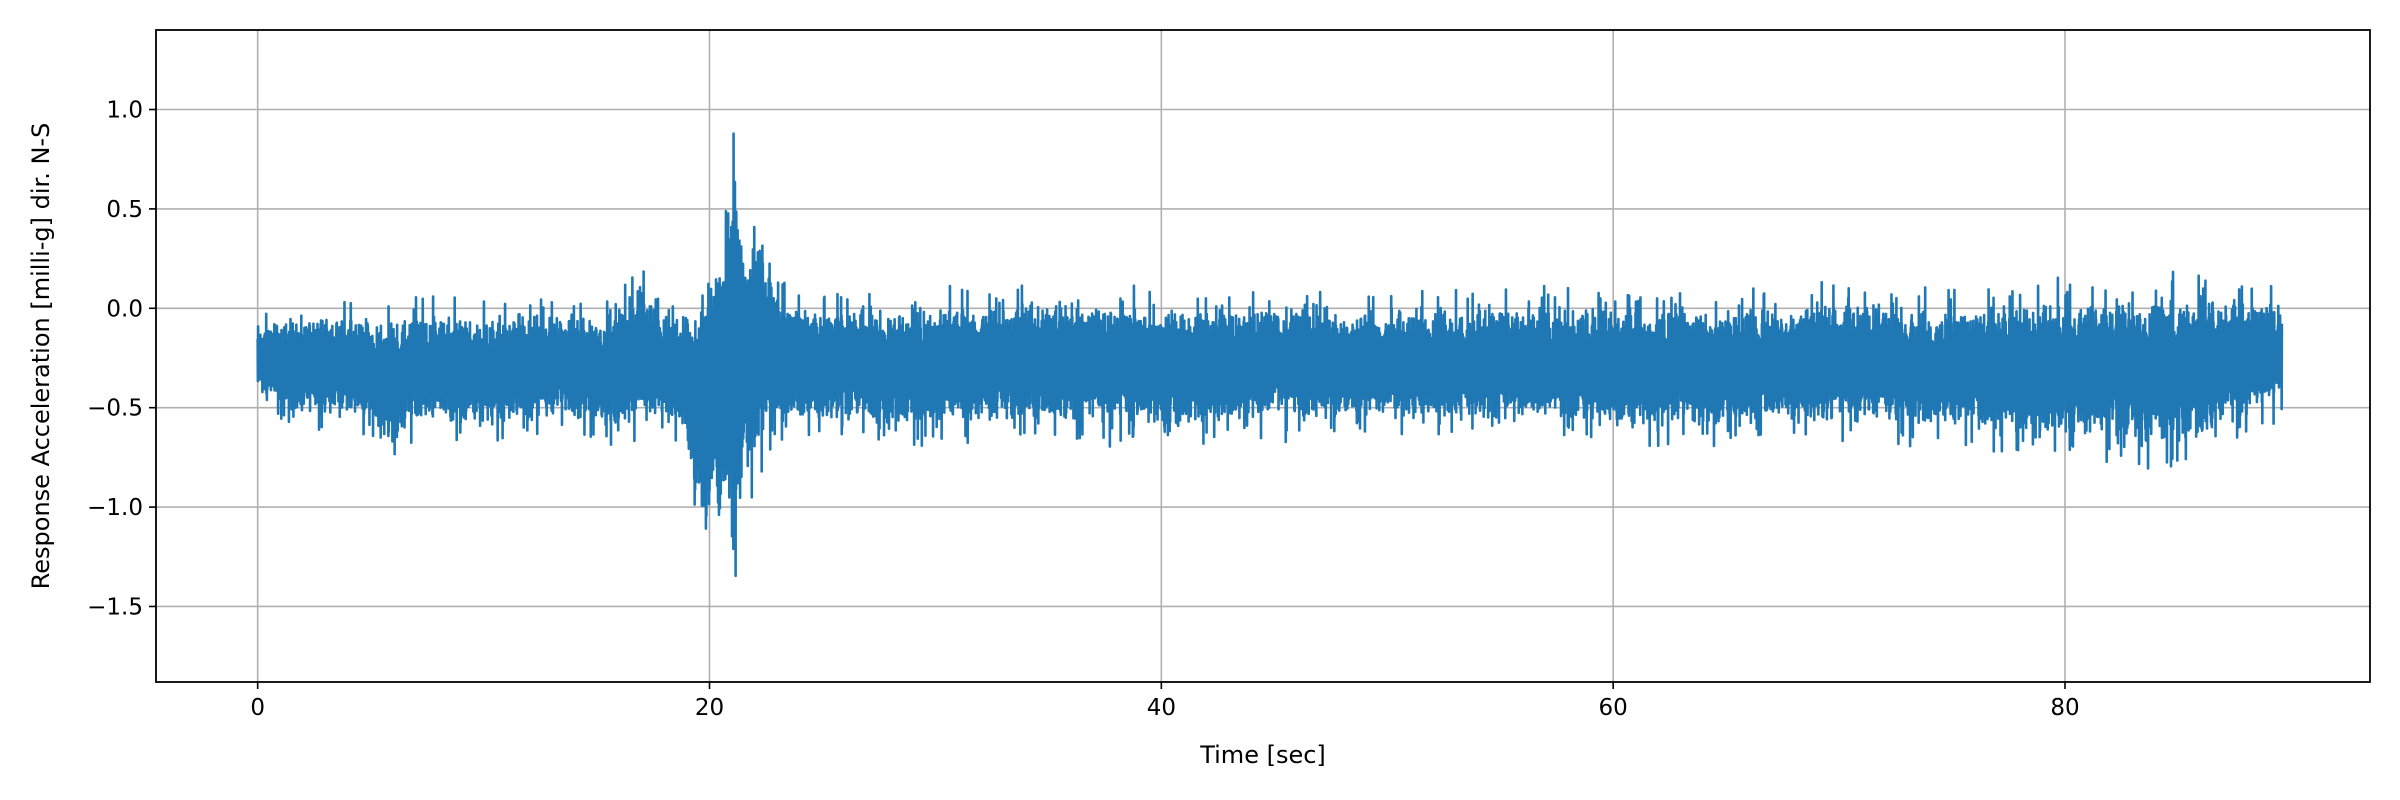 The image size is (2400, 800). Describe the element at coordinates (2064, 708) in the screenshot. I see `x-tick-label: 80` at that location.